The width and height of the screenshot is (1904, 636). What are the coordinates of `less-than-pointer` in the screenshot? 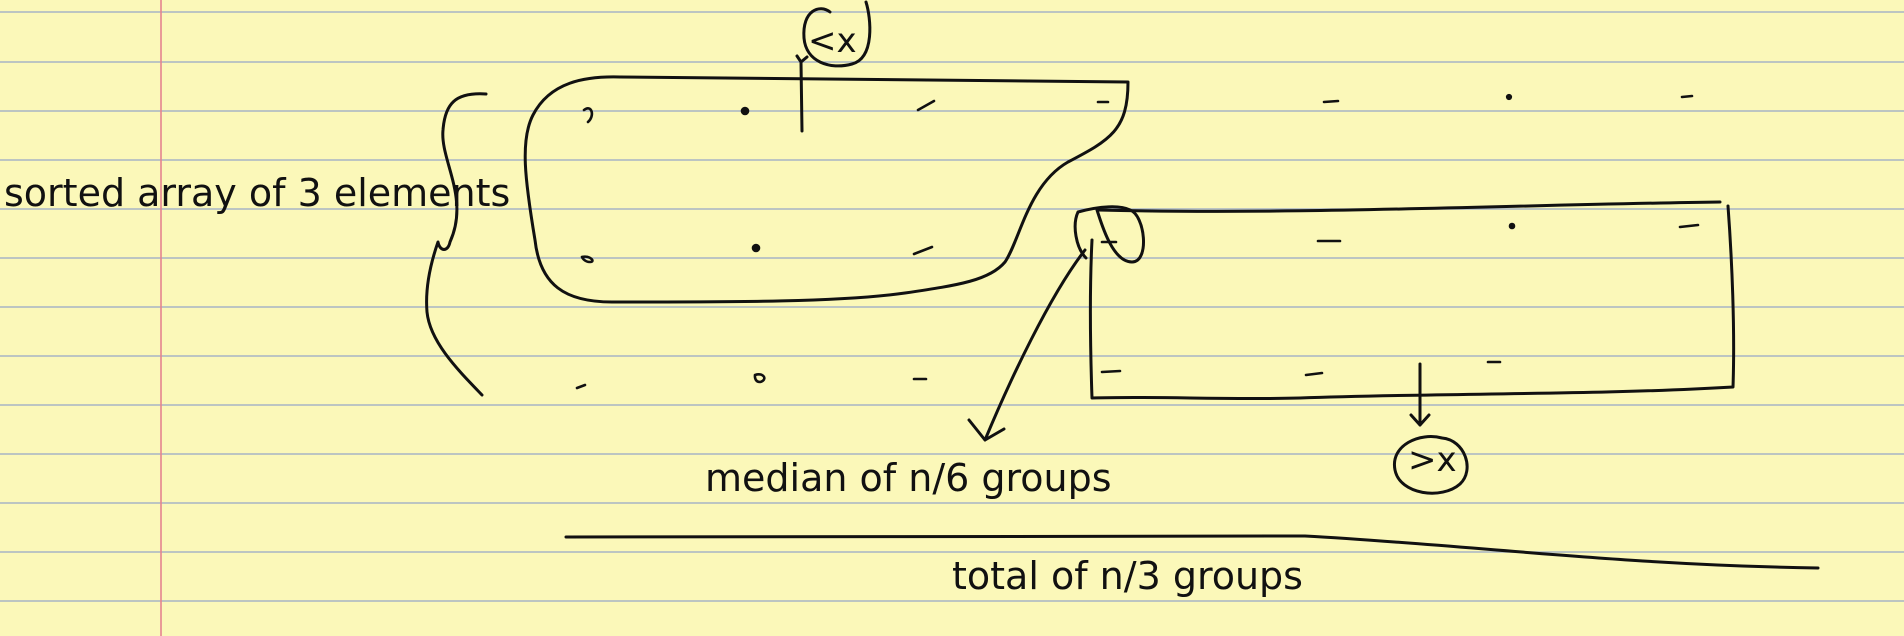 It's located at (802, 93).